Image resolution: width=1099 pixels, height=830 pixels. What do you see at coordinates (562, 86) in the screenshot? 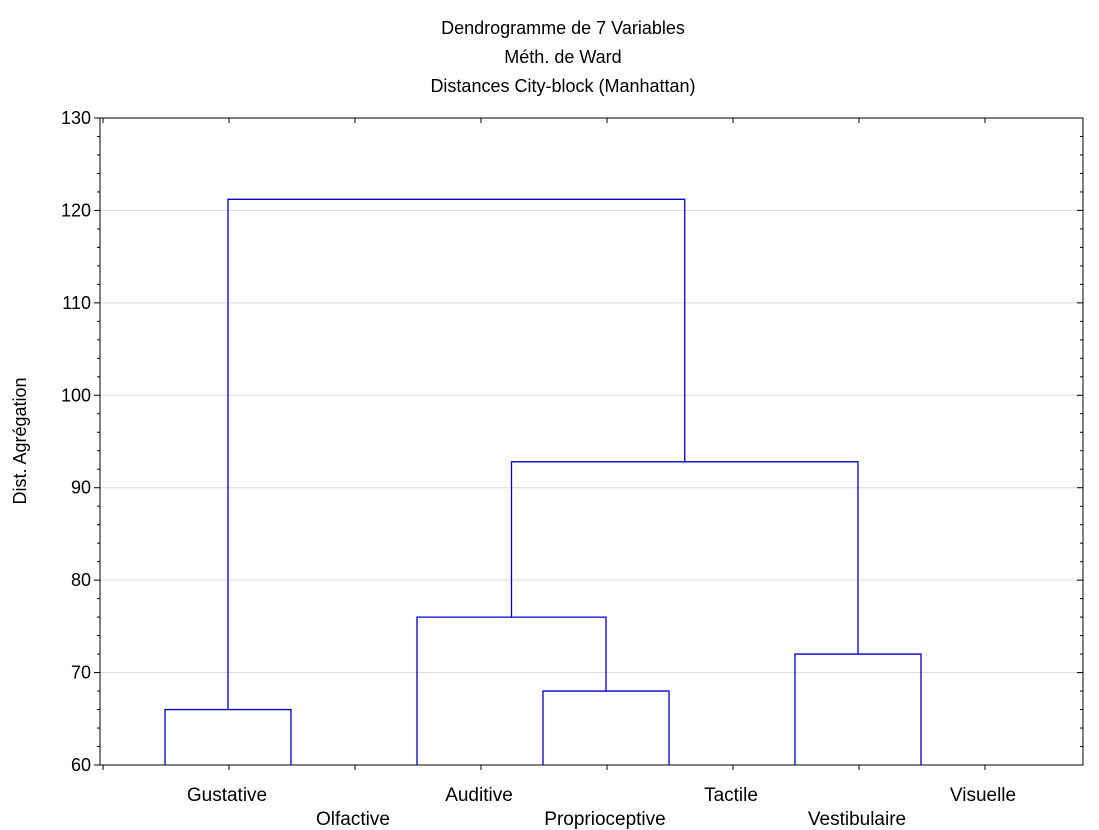
I see `title-line-3: Distances City-block (Manhattan)` at bounding box center [562, 86].